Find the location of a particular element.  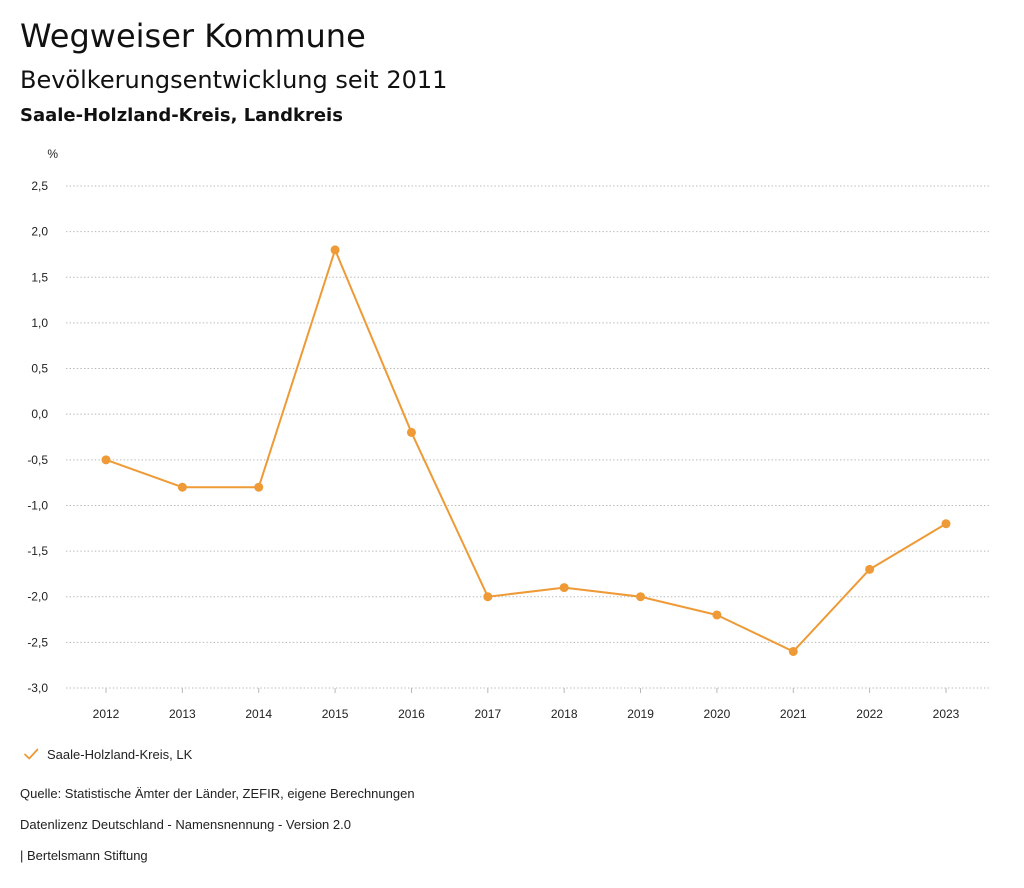

y-tick-label: -2,5 is located at coordinates (37, 642).